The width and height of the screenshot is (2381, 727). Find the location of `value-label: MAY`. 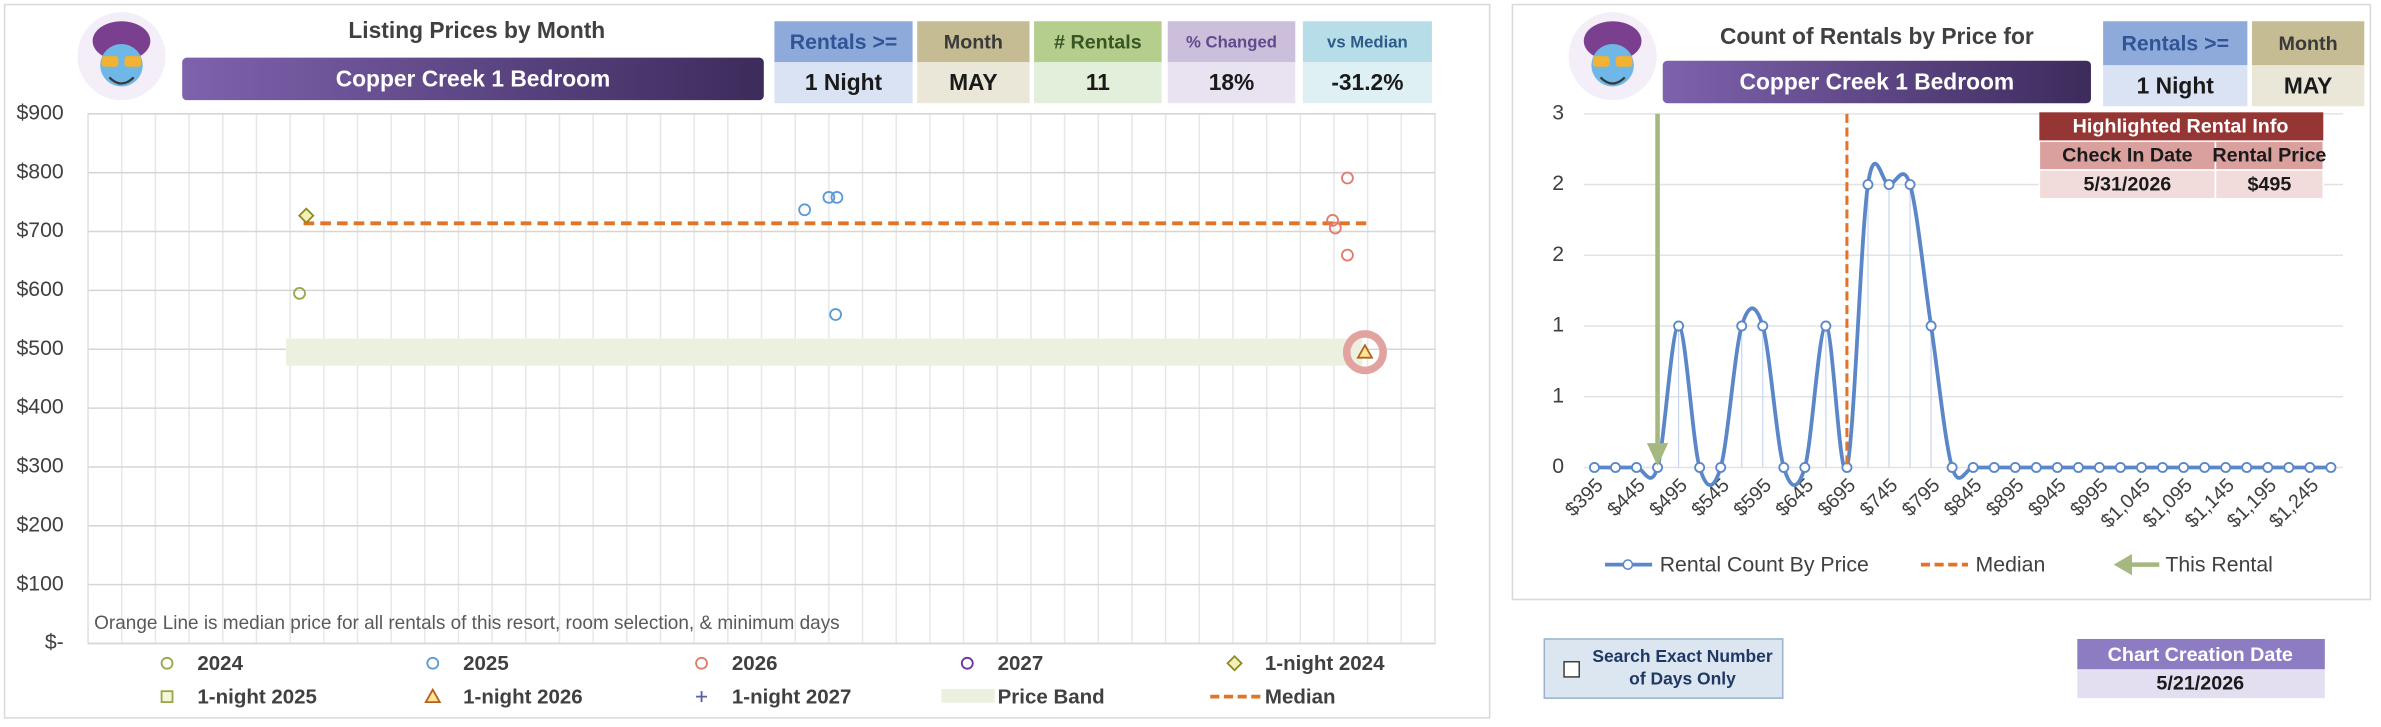

value-label: MAY is located at coordinates (973, 82).